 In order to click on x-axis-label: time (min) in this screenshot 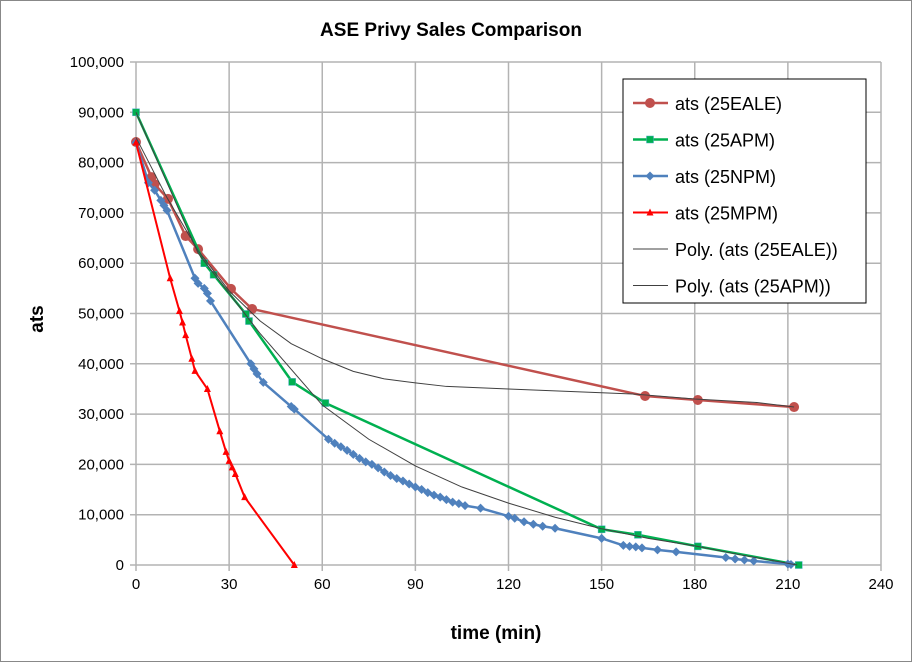, I will do `click(496, 633)`.